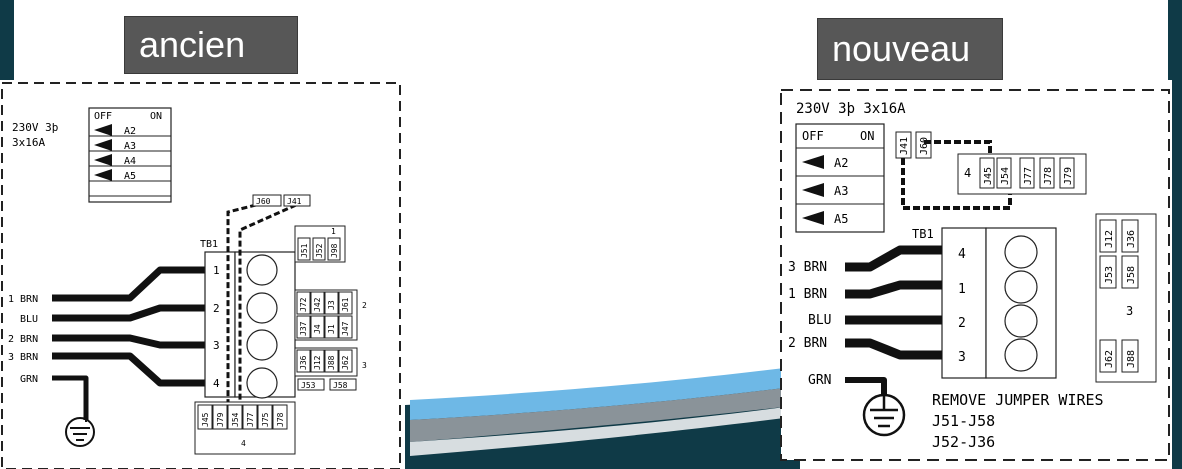 The height and width of the screenshot is (469, 1182). I want to click on old-j47: J47, so click(345, 328).